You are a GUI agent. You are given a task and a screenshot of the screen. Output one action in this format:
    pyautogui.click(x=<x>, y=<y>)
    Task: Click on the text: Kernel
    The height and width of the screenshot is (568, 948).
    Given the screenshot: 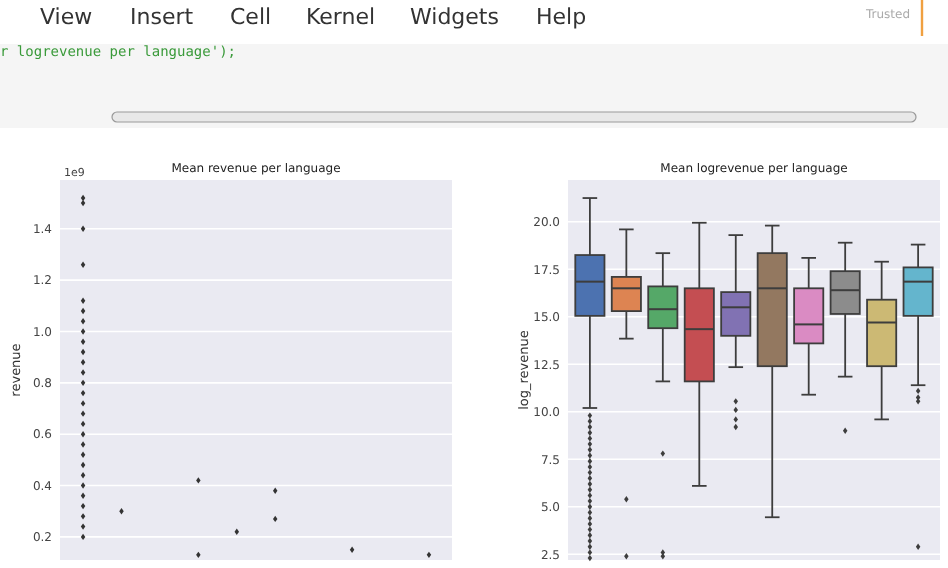 What is the action you would take?
    pyautogui.click(x=341, y=17)
    